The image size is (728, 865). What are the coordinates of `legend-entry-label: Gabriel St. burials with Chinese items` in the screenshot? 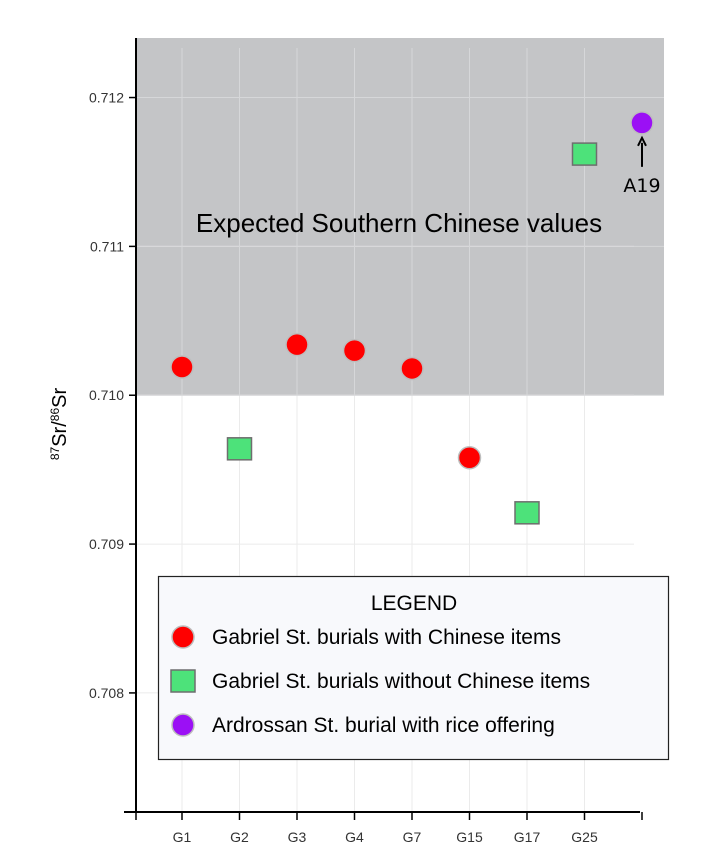 It's located at (386, 637).